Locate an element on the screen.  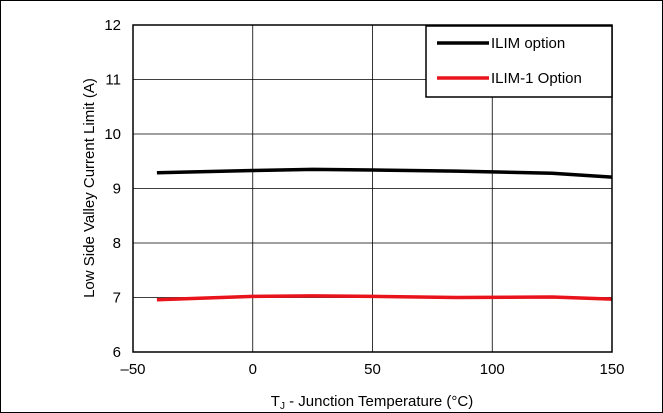
legend-box is located at coordinates (519, 61).